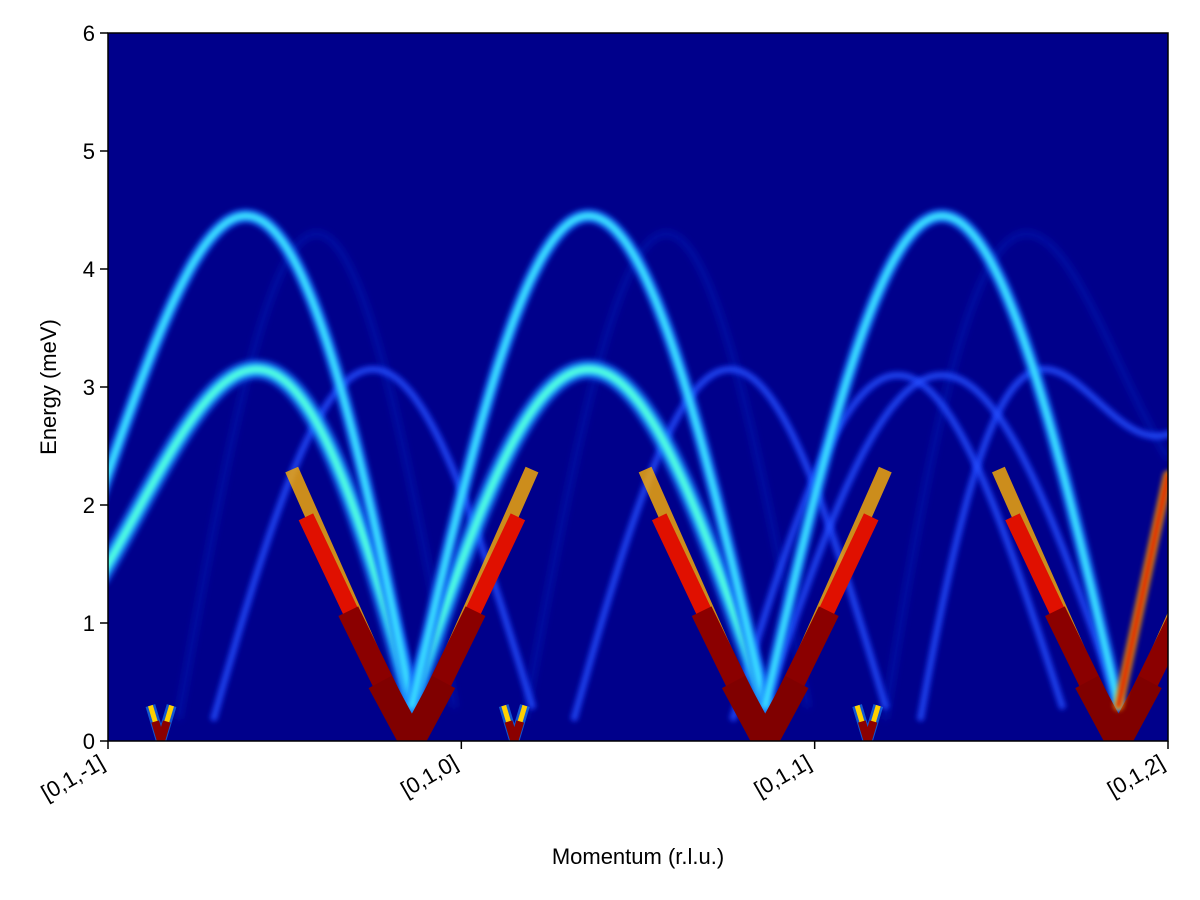 This screenshot has width=1200, height=900. I want to click on upper-branch-stroke, so click(261, 460).